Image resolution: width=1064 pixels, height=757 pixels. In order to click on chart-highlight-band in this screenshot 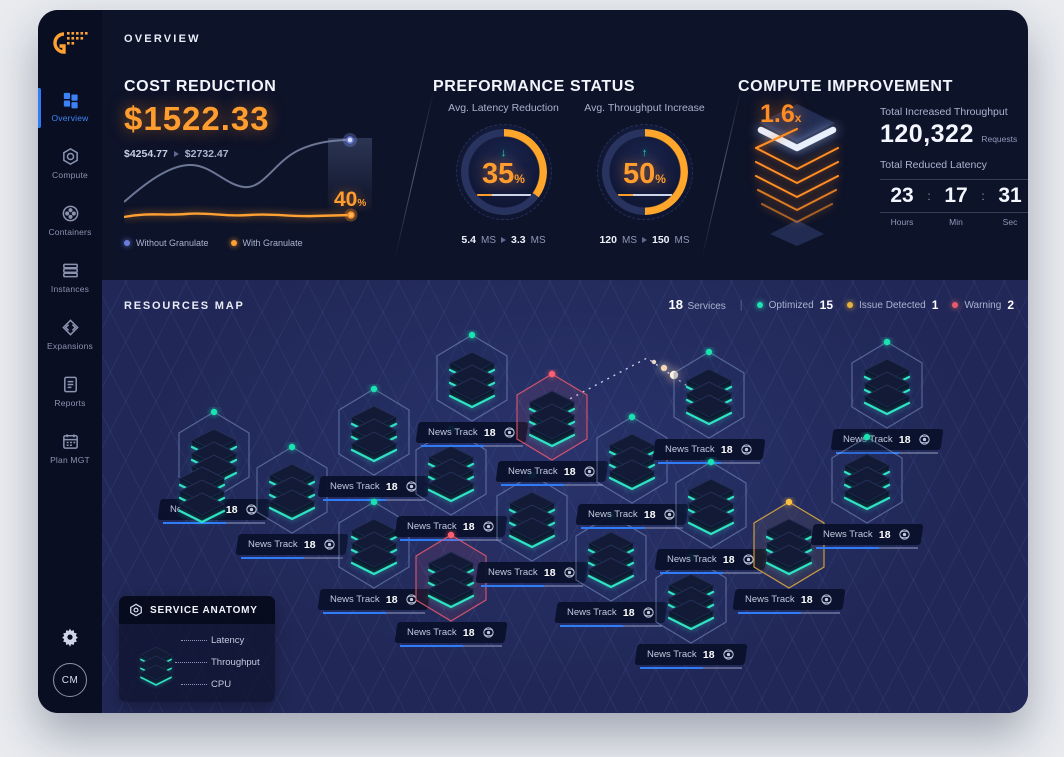, I will do `click(350, 176)`.